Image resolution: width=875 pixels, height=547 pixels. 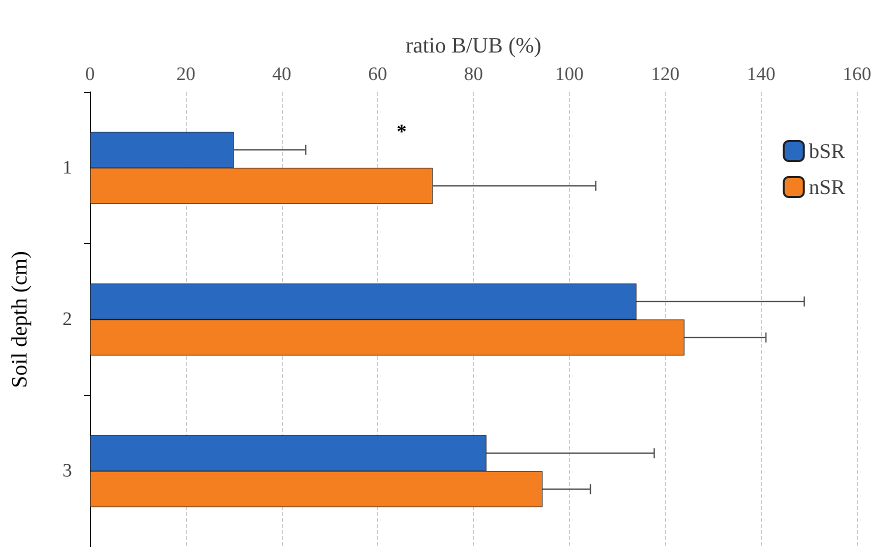 I want to click on x-tick-label: 40, so click(x=282, y=74).